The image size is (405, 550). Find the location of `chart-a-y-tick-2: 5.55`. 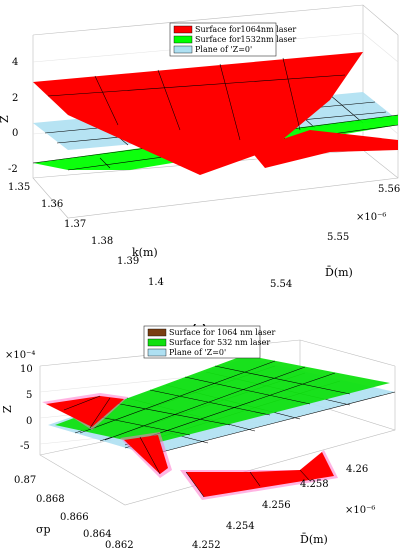

chart-a-y-tick-2: 5.55 is located at coordinates (338, 237).